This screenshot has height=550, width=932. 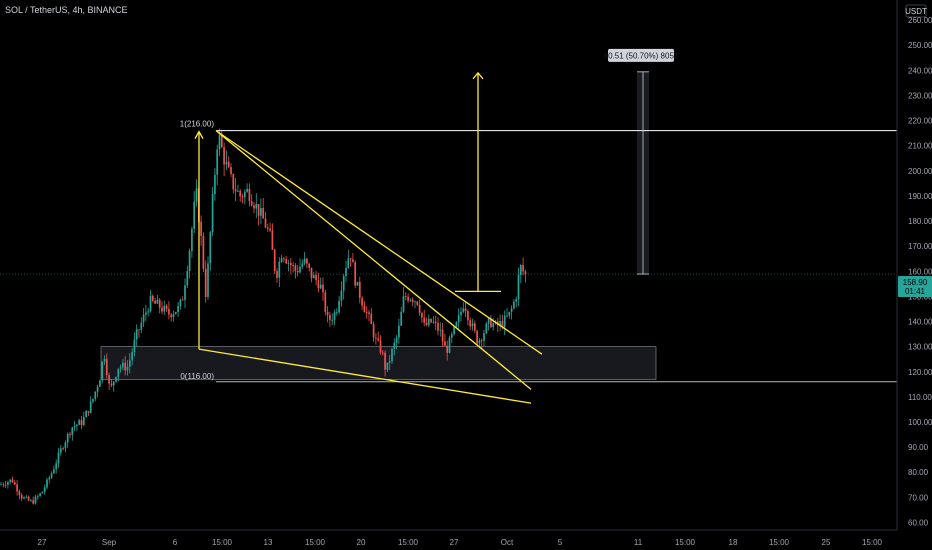 I want to click on time-tick-label: 25, so click(x=826, y=542).